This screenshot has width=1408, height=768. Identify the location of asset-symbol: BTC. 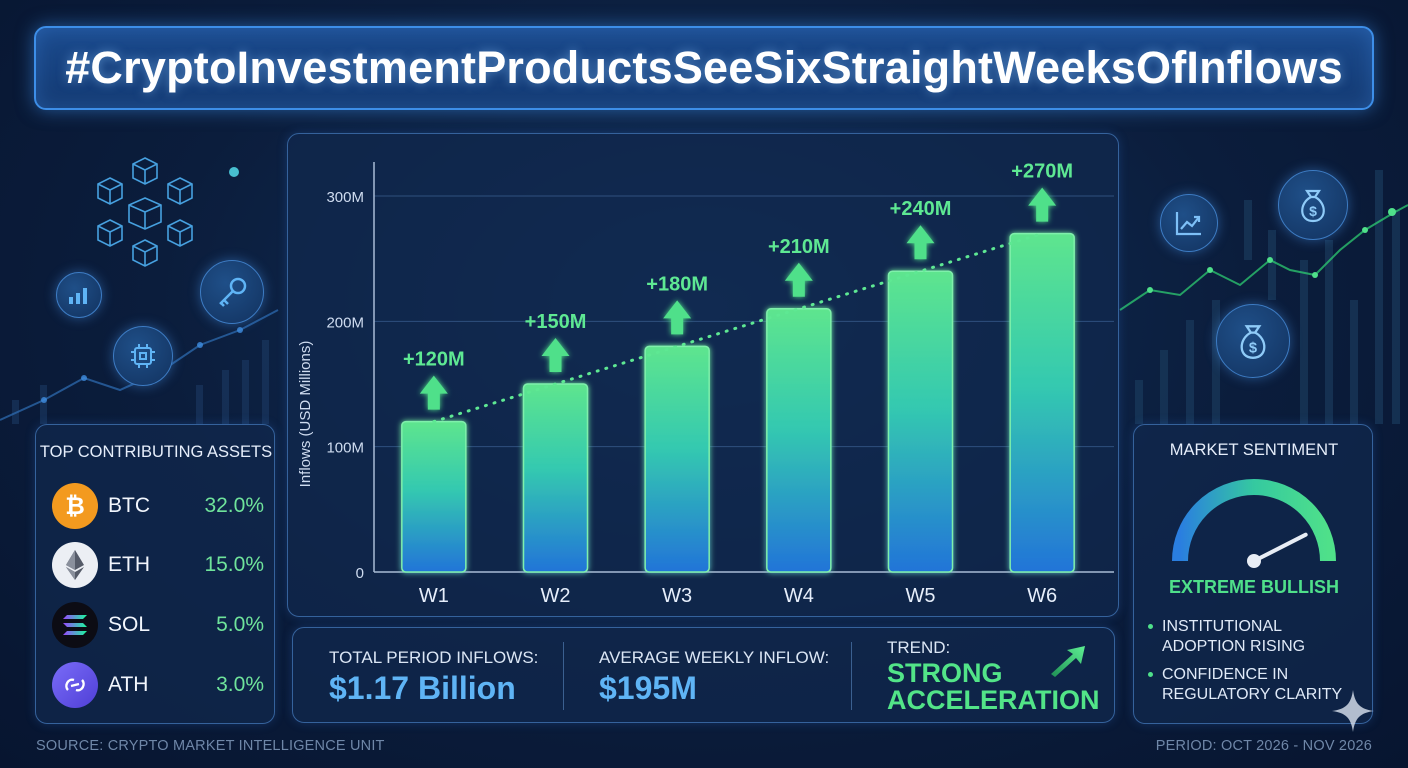
(129, 505).